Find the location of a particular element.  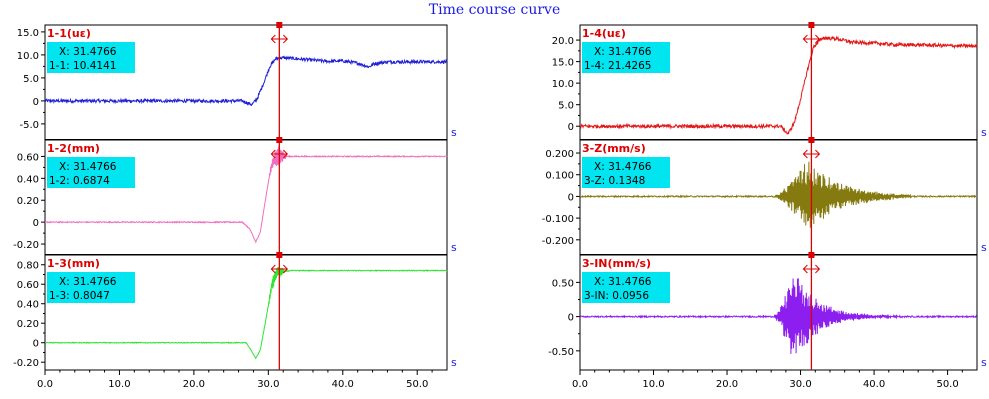

y-tick-label: -0.50 is located at coordinates (561, 352).